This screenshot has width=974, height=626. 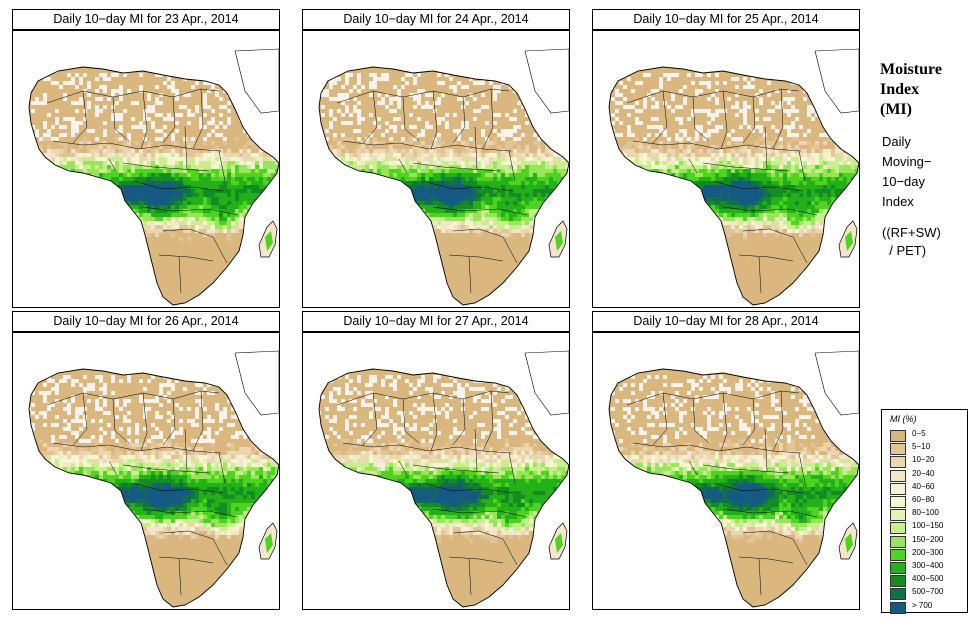 I want to click on map-panel: Daily 10−day MI for 23 Apr., 2014, so click(x=146, y=158).